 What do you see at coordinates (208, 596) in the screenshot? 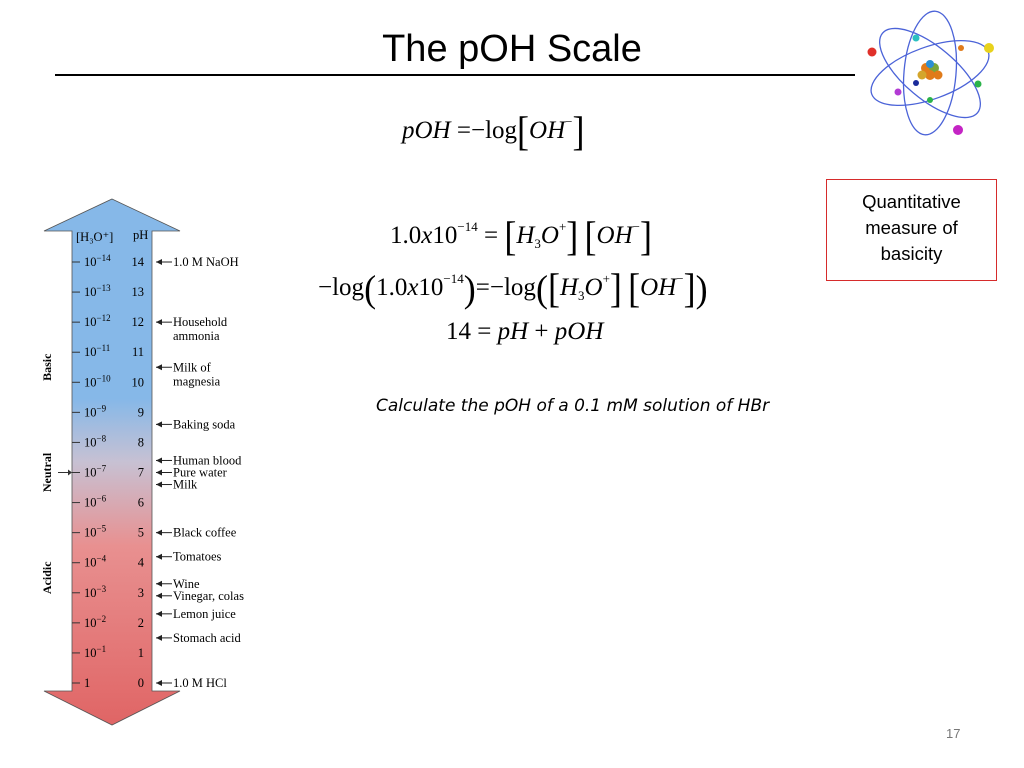
I see `substance-label: Vinegar, colas` at bounding box center [208, 596].